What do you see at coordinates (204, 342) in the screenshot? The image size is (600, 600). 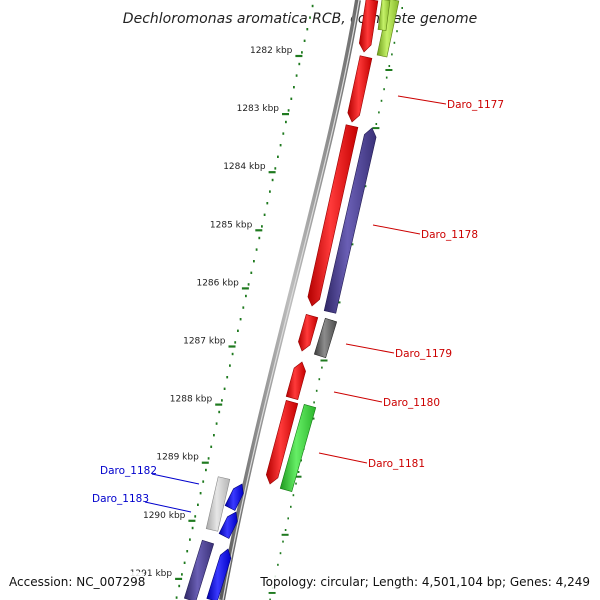 I see `scale-tick-label: 1287 kbp` at bounding box center [204, 342].